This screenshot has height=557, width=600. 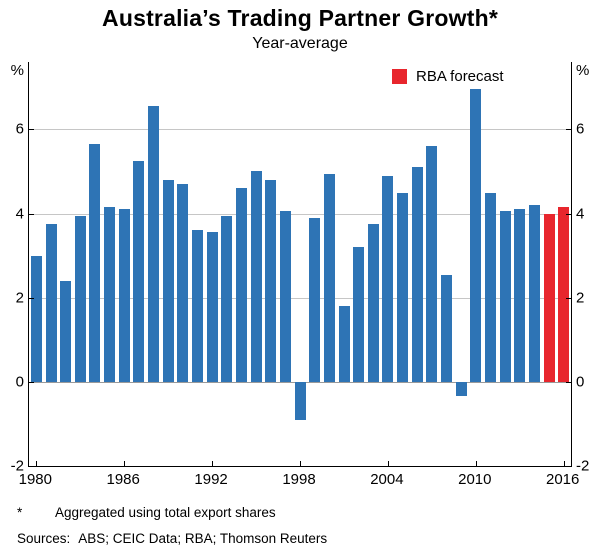 I want to click on bar-2003, so click(x=373, y=303).